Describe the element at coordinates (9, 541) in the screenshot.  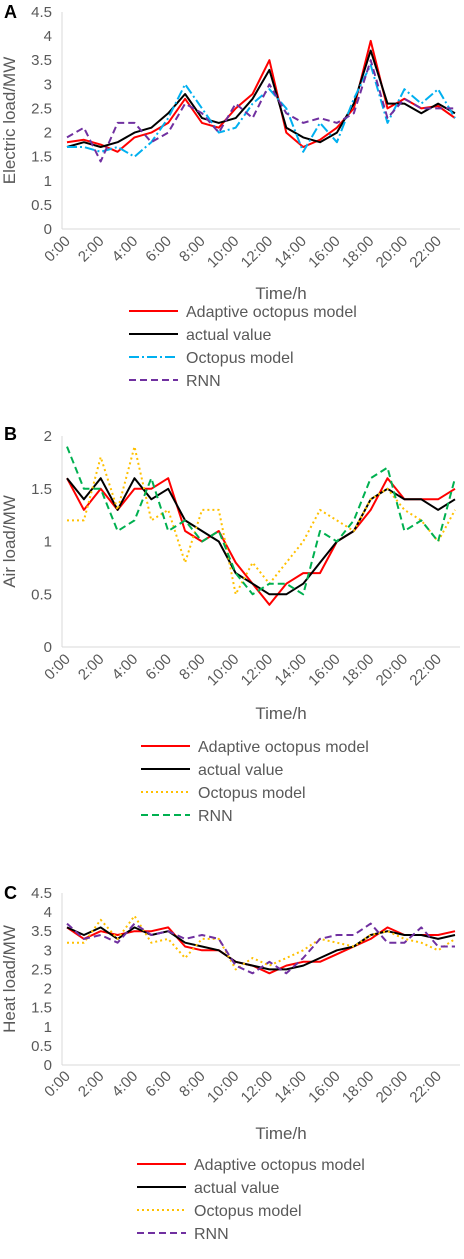
I see `y-axis-title: Air load/MW` at that location.